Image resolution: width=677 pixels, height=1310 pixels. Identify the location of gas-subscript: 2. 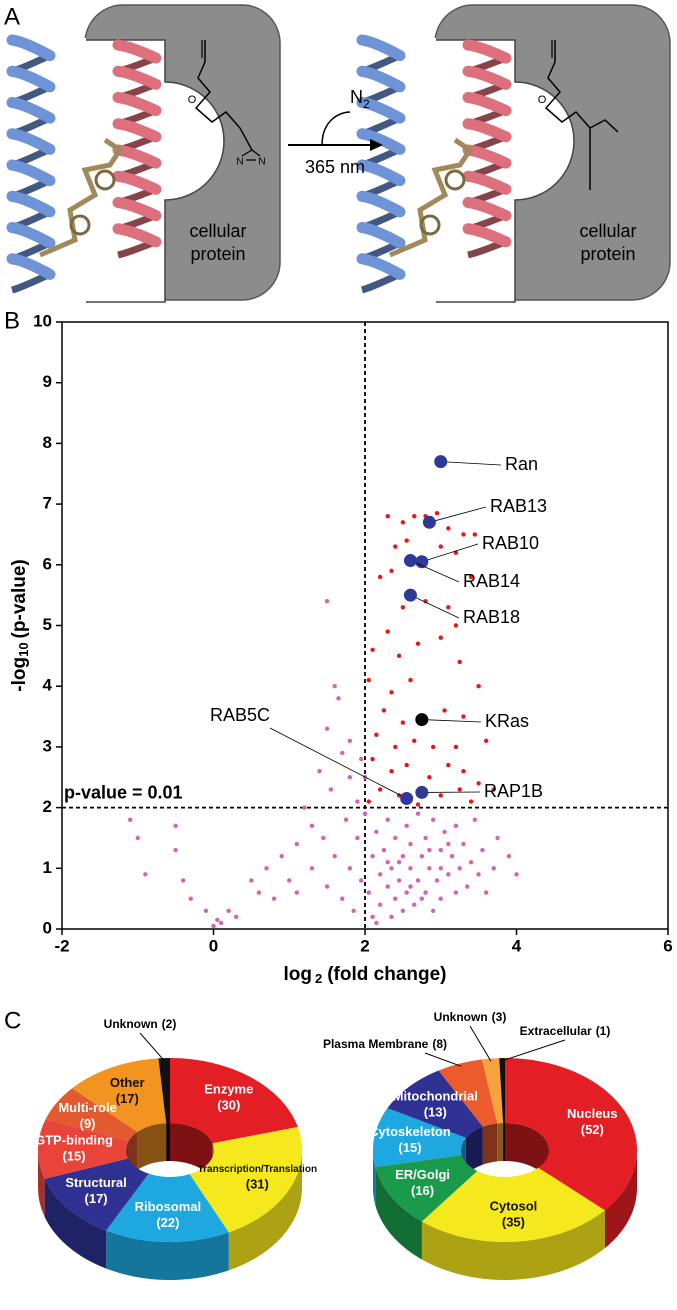
(366, 104).